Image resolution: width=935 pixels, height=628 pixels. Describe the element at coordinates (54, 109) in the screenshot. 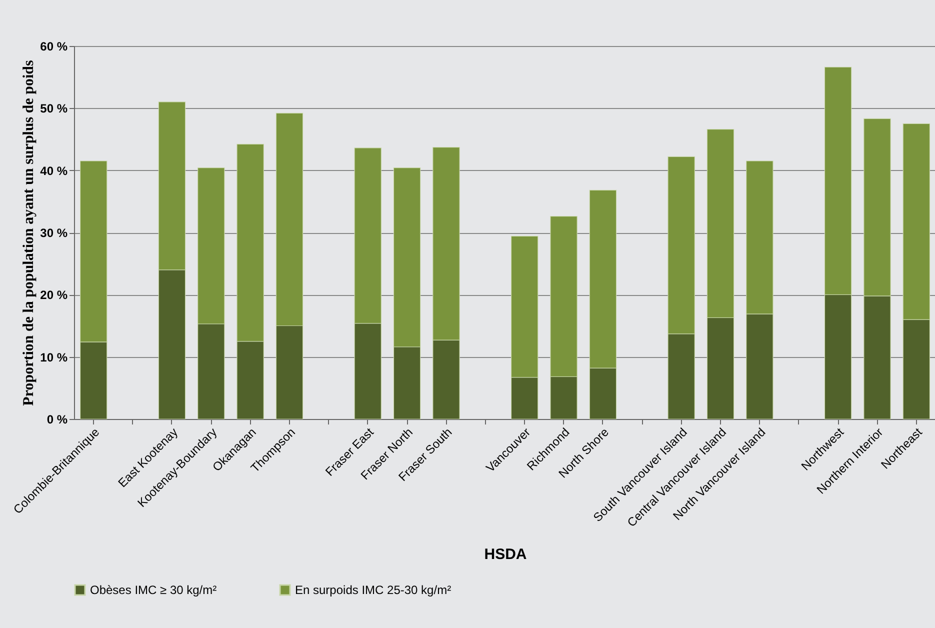

I see `y-tick-label: 50 %` at that location.